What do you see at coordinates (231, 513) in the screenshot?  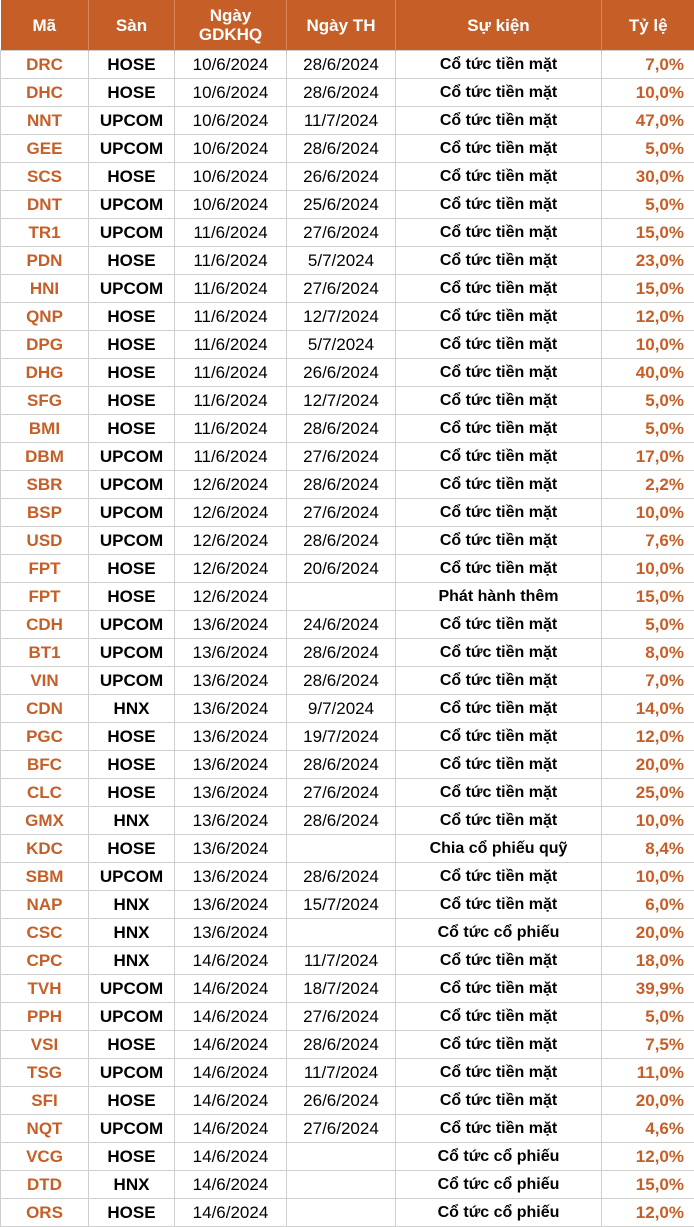 I see `ex-date-cell: 12/6/2024` at bounding box center [231, 513].